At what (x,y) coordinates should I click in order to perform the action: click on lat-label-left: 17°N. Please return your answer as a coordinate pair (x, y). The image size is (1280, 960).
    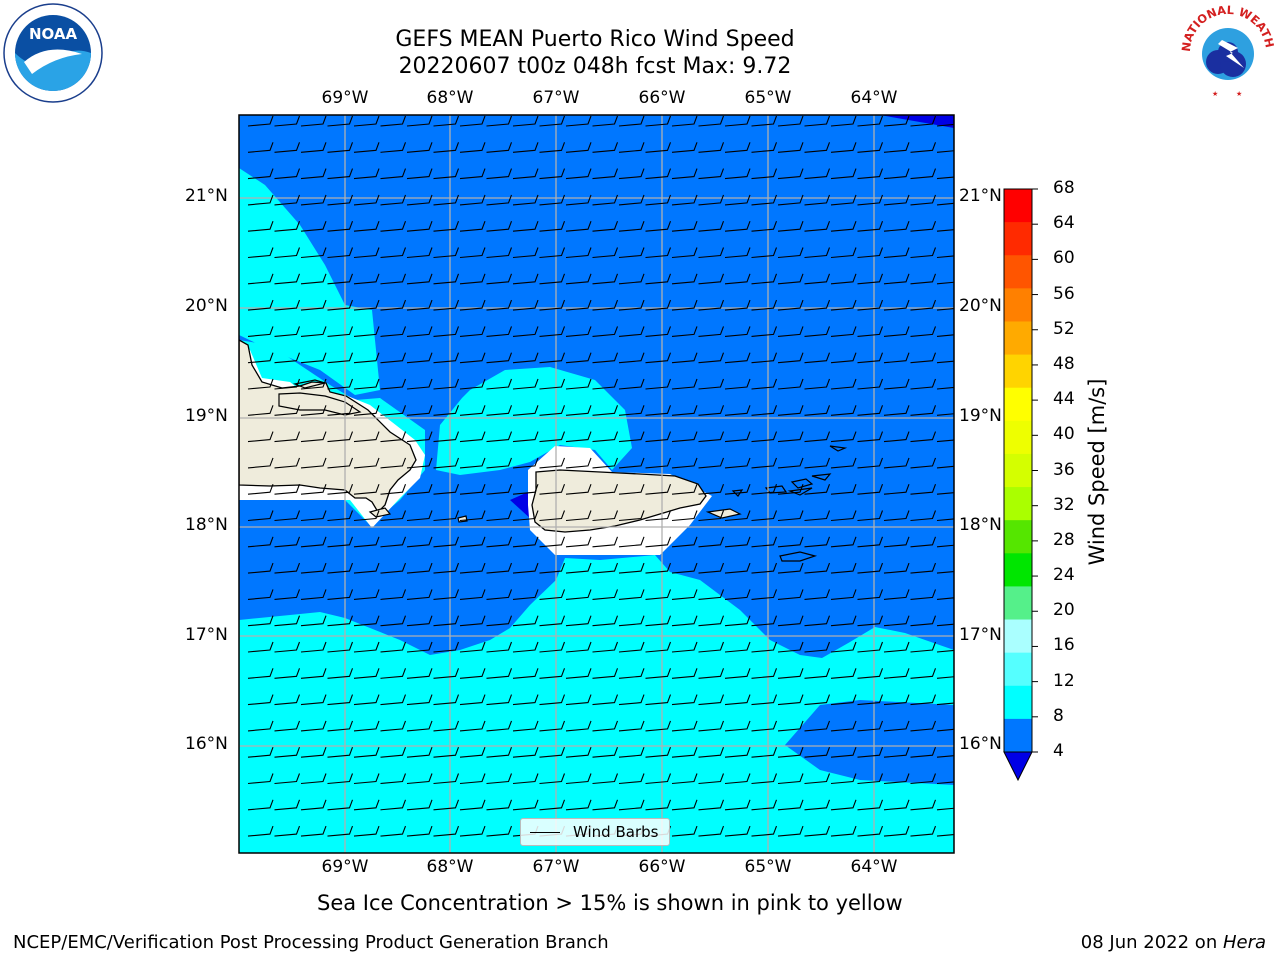
    Looking at the image, I should click on (206, 635).